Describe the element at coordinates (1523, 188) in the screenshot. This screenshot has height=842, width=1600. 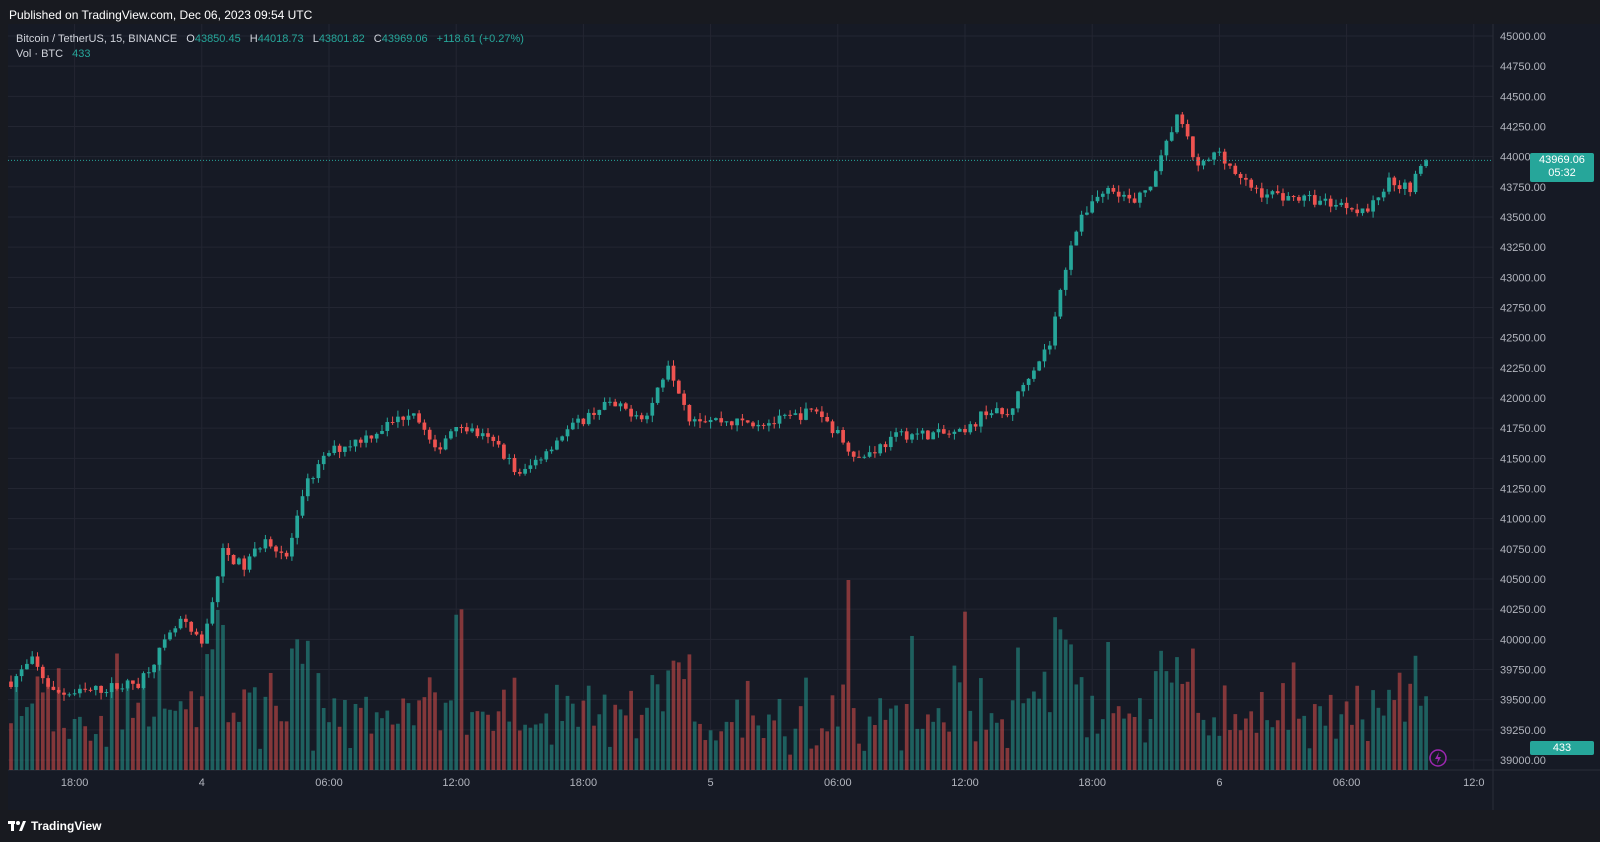
I see `y-tick-label: 43750.00` at that location.